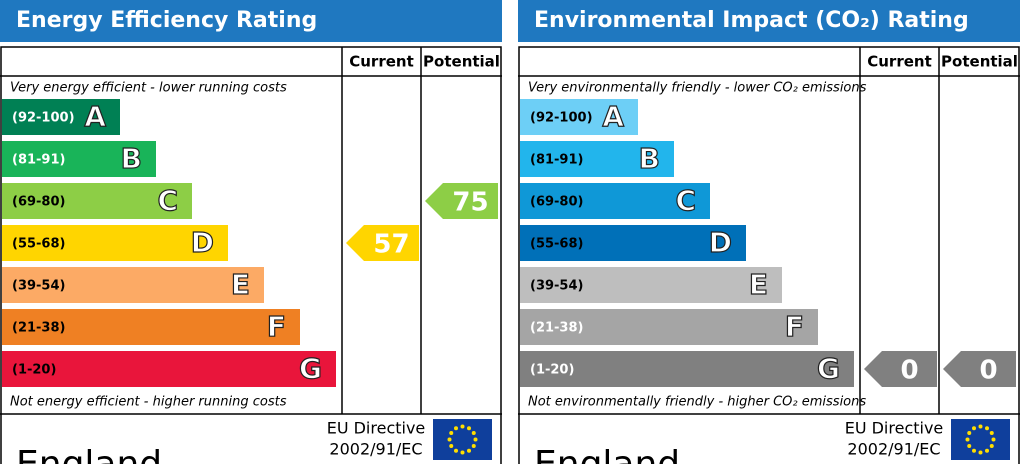 The width and height of the screenshot is (1020, 464). What do you see at coordinates (988, 371) in the screenshot?
I see `potential-value: 0` at bounding box center [988, 371].